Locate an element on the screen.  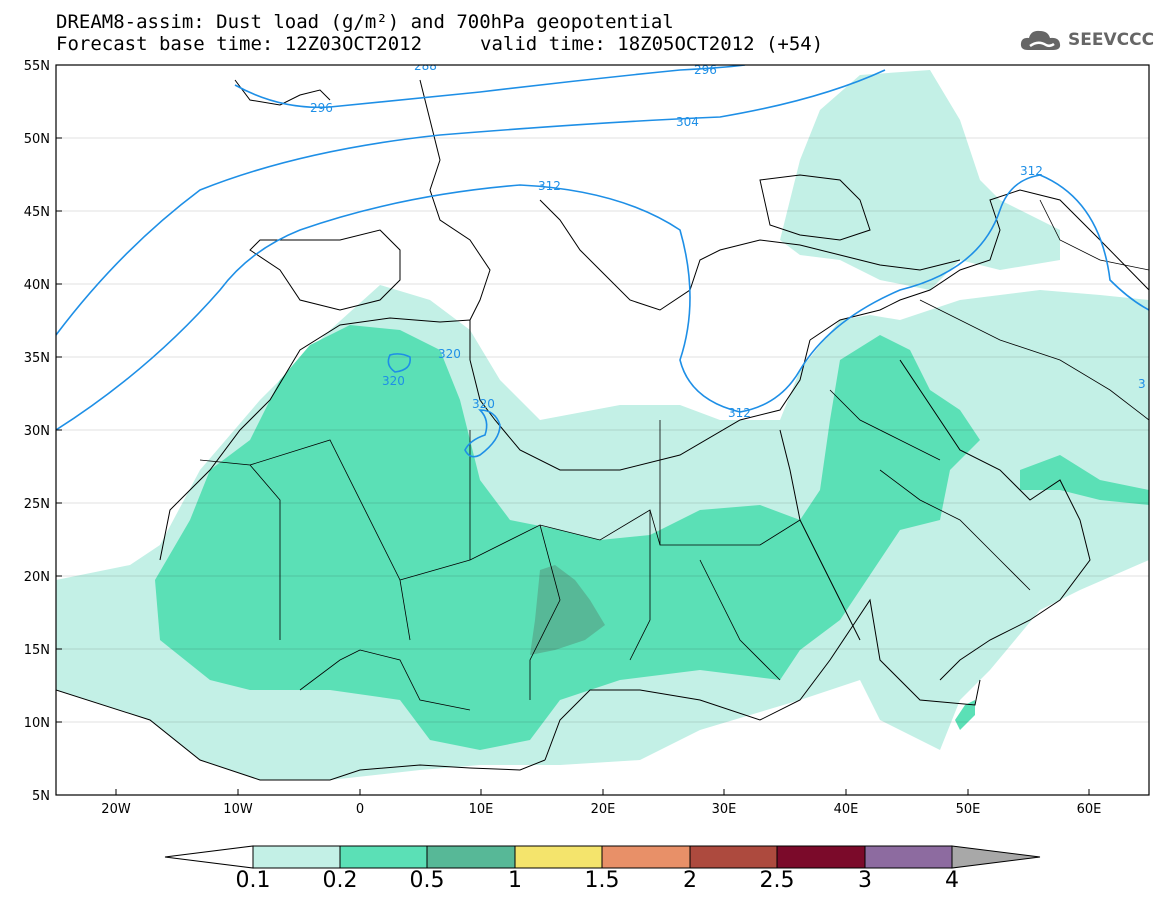
valid-time: valid time: 18Z05OCT2012 (+54) is located at coordinates (652, 44).